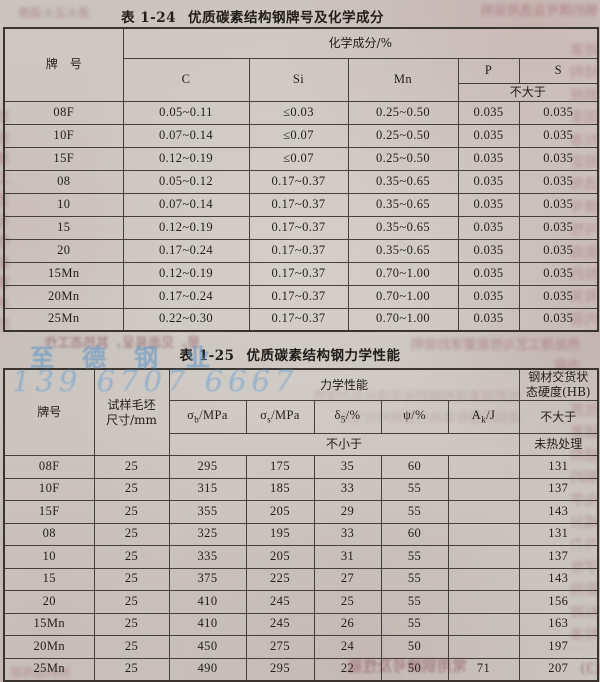 This screenshot has height=682, width=600. I want to click on col-header-psi: ψ/%, so click(414, 417).